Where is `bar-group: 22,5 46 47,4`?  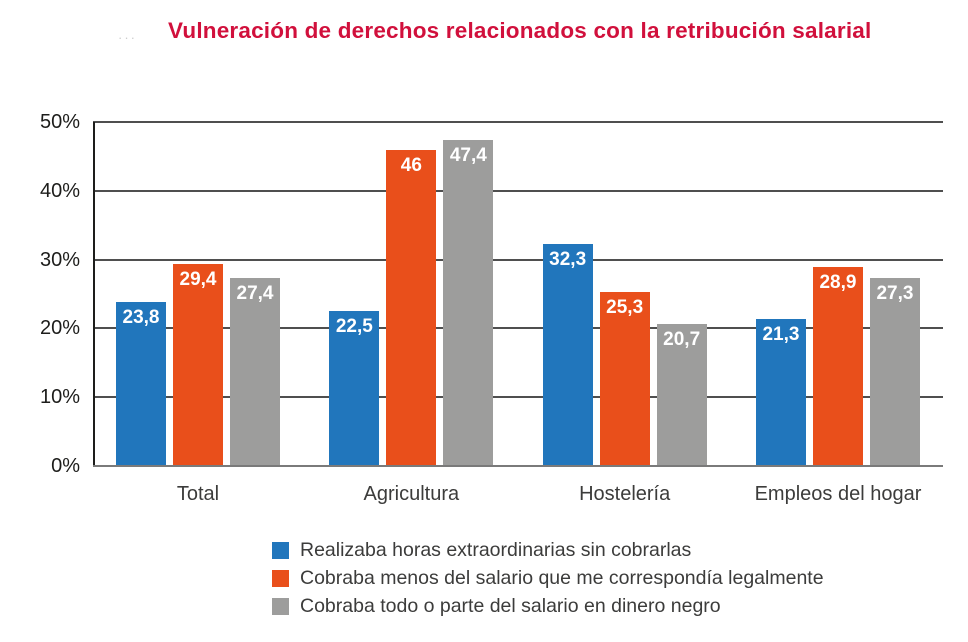
bar-group: 22,5 46 47,4 is located at coordinates (411, 294).